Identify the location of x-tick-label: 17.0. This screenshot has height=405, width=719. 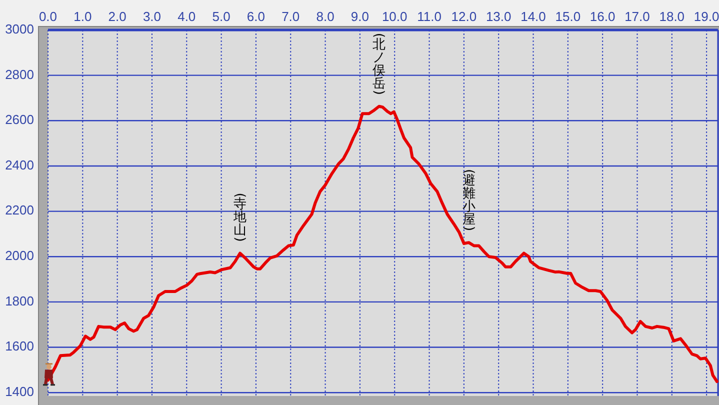
(637, 16).